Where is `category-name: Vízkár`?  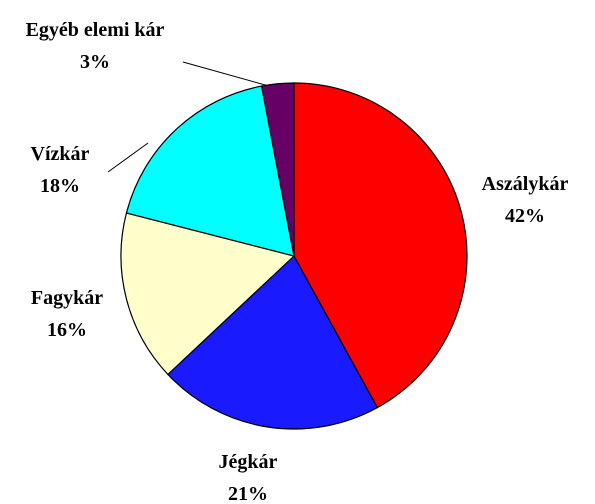
category-name: Vízkár is located at coordinates (60, 154).